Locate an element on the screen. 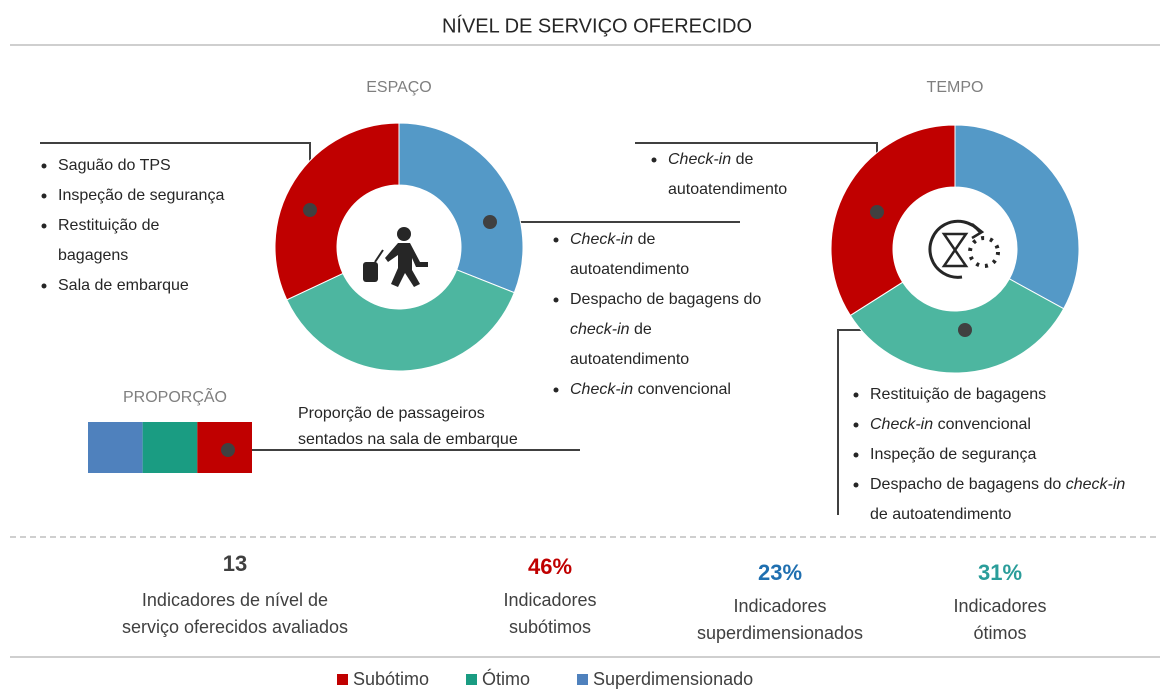  list-run: Saguão do TPS is located at coordinates (114, 165).